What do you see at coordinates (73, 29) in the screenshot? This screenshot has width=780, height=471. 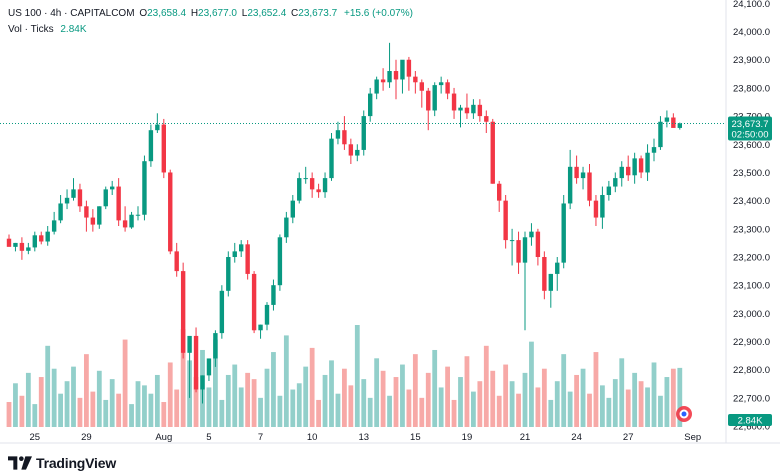 I see `volume-value: 2.84K` at bounding box center [73, 29].